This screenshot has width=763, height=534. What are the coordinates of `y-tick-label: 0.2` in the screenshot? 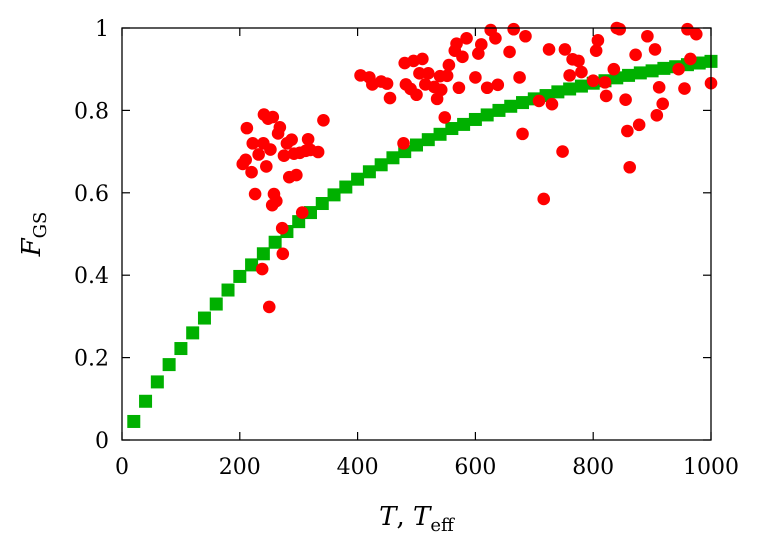 It's located at (91, 359).